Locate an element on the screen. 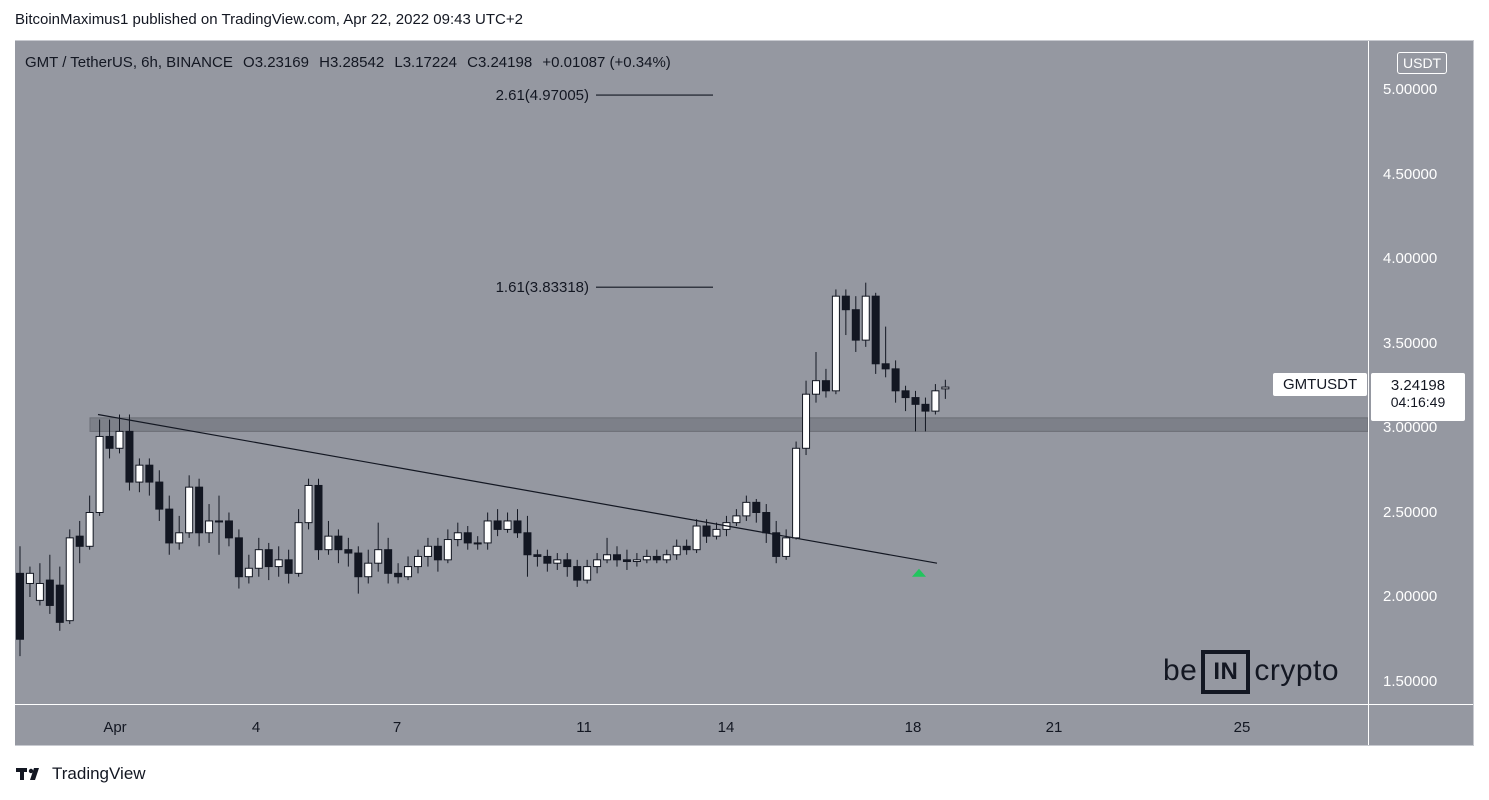  legend-open: 3.23169 is located at coordinates (281, 62).